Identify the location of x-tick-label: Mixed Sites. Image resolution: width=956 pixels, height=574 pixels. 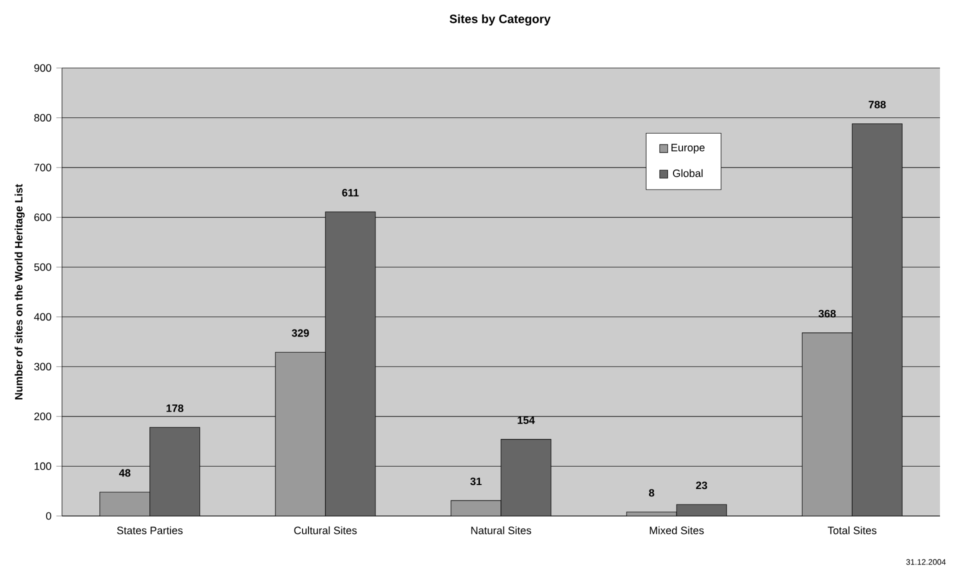
(677, 530).